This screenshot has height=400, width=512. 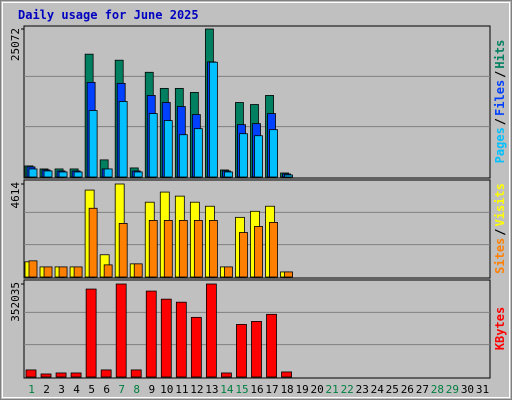 I want to click on x-tick-label: 20, so click(x=317, y=389).